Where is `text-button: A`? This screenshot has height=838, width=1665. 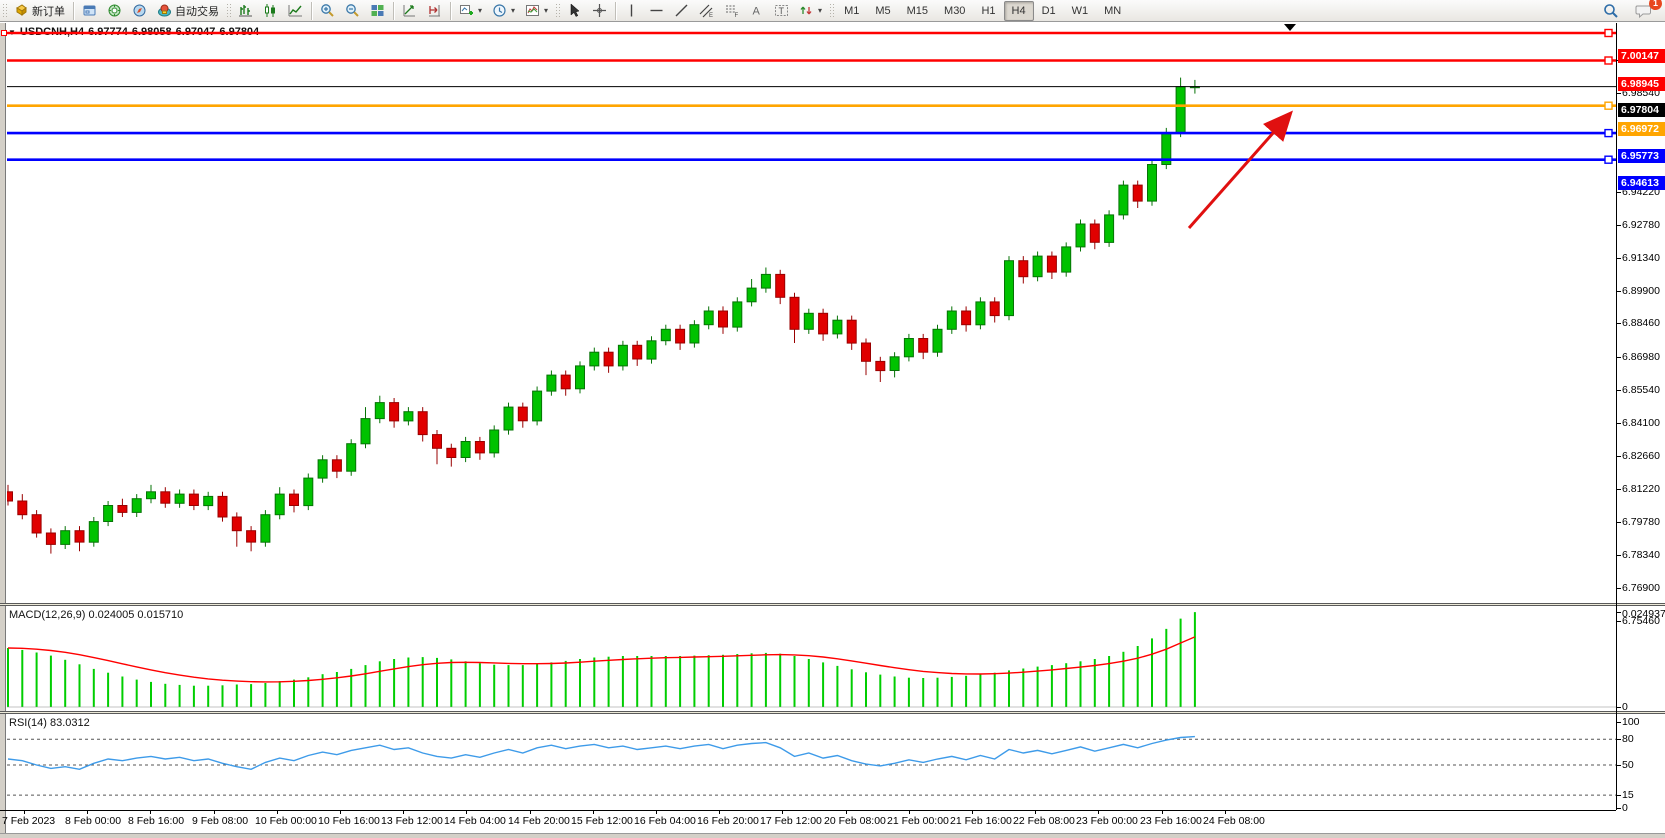 text-button: A is located at coordinates (756, 11).